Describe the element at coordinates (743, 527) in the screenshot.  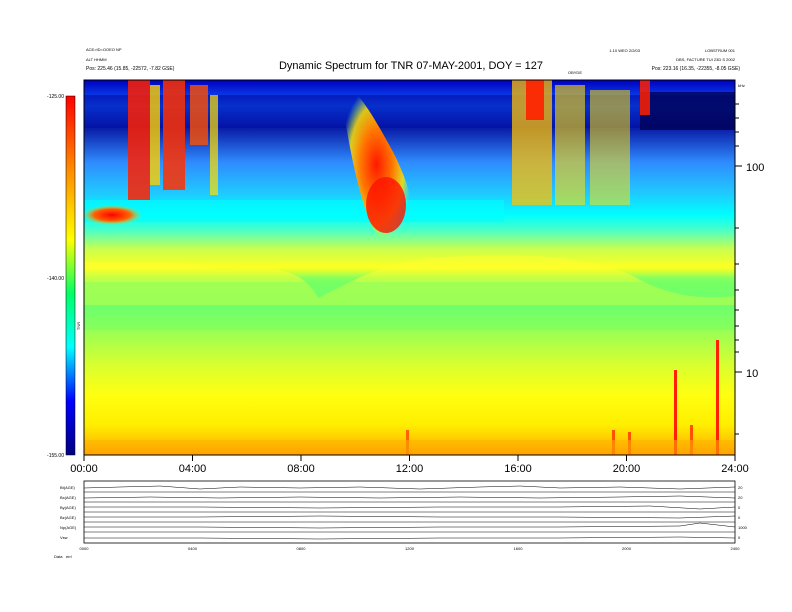
I see `svg-text: 1000` at that location.